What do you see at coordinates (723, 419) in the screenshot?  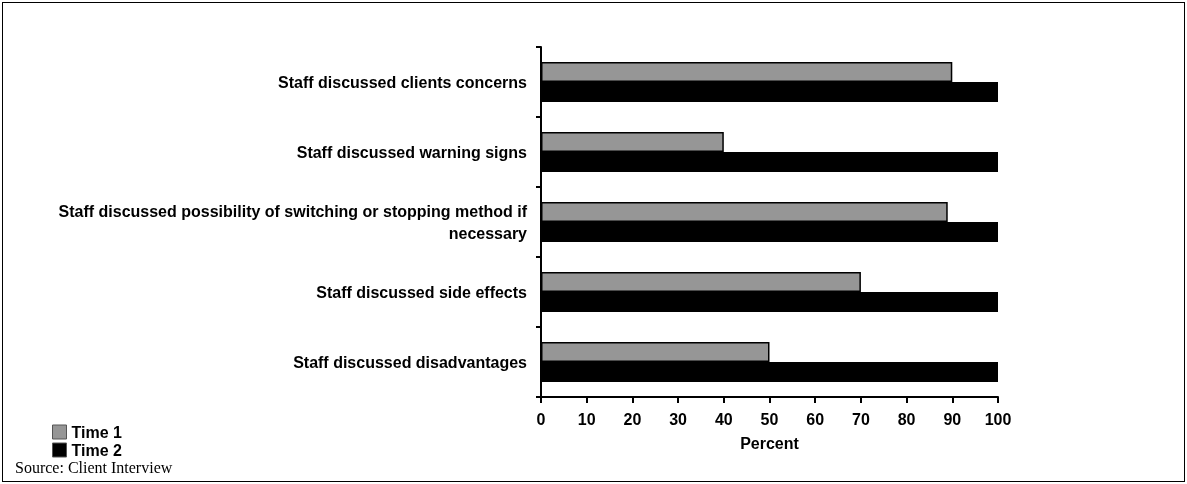 I see `x-tick-label: 40` at bounding box center [723, 419].